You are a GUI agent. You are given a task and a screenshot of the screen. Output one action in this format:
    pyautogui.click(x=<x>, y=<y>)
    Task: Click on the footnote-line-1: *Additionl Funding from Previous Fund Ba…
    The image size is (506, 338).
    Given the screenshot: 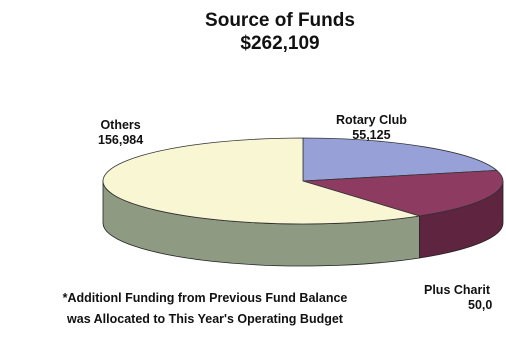 What is the action you would take?
    pyautogui.click(x=205, y=298)
    